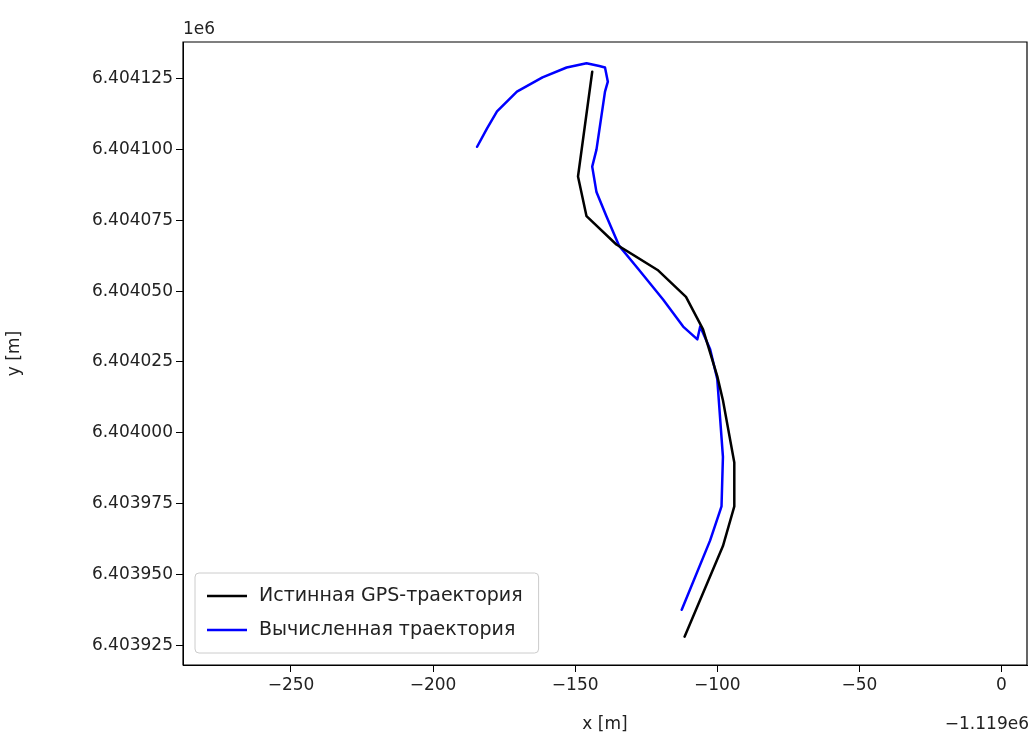 The height and width of the screenshot is (735, 1033). What do you see at coordinates (387, 627) in the screenshot?
I see `legend-label: Вычисленная траектория` at bounding box center [387, 627].